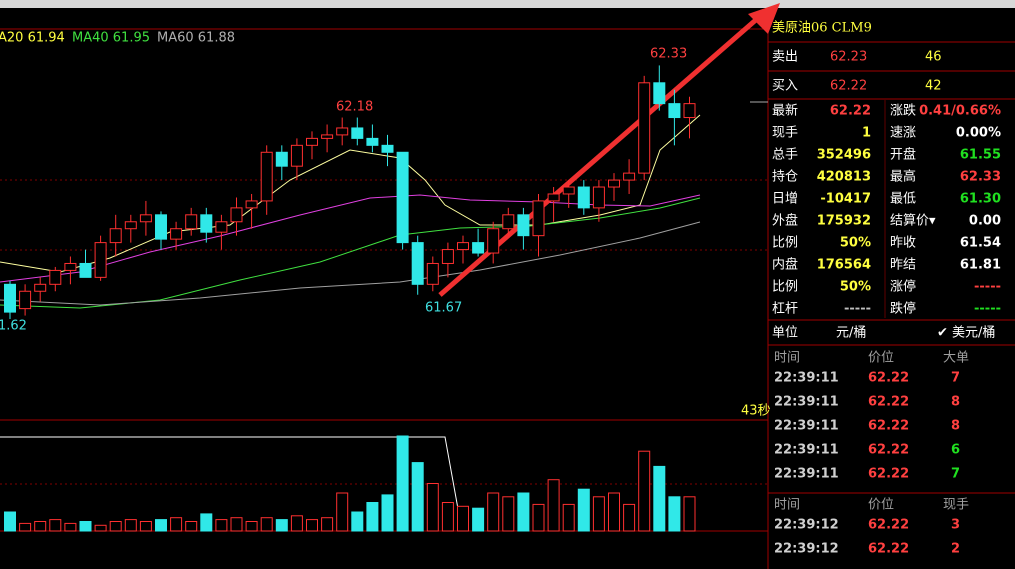 The width and height of the screenshot is (1015, 569). I want to click on stat-value: -----, so click(987, 309).